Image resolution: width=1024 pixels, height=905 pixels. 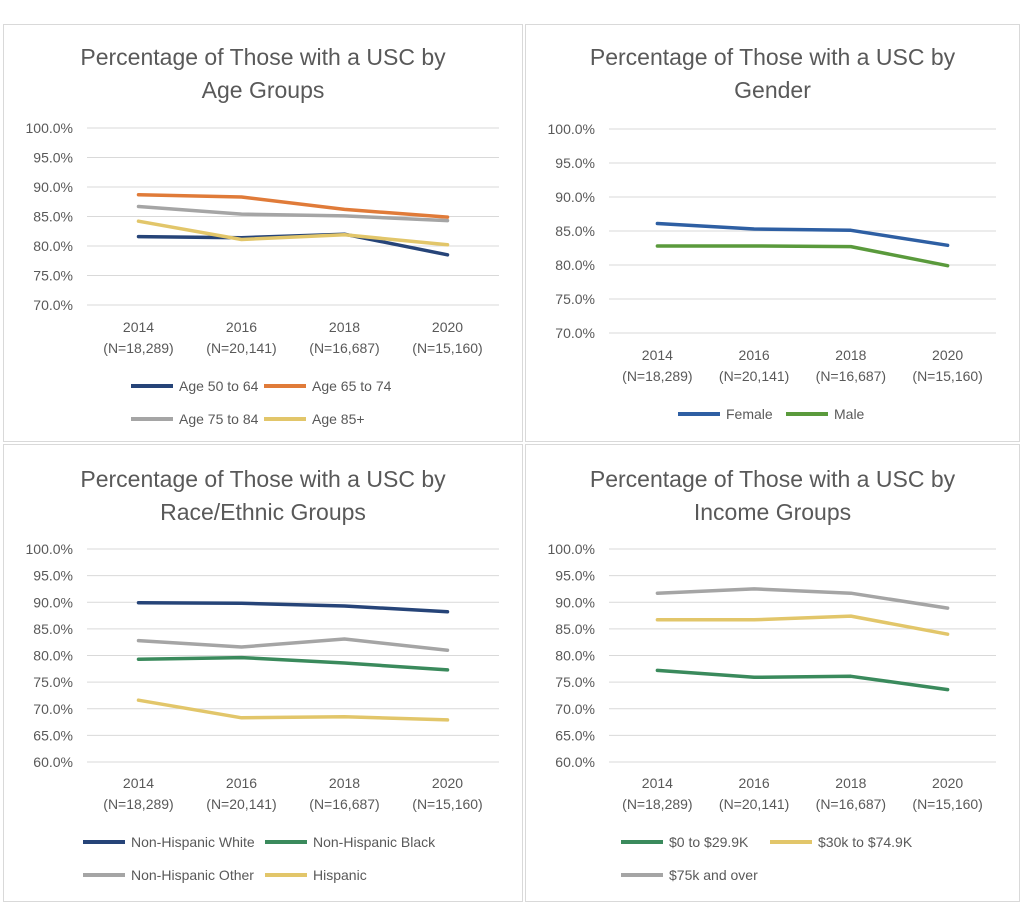 What do you see at coordinates (193, 842) in the screenshot?
I see `legend-label: Non-Hispanic White` at bounding box center [193, 842].